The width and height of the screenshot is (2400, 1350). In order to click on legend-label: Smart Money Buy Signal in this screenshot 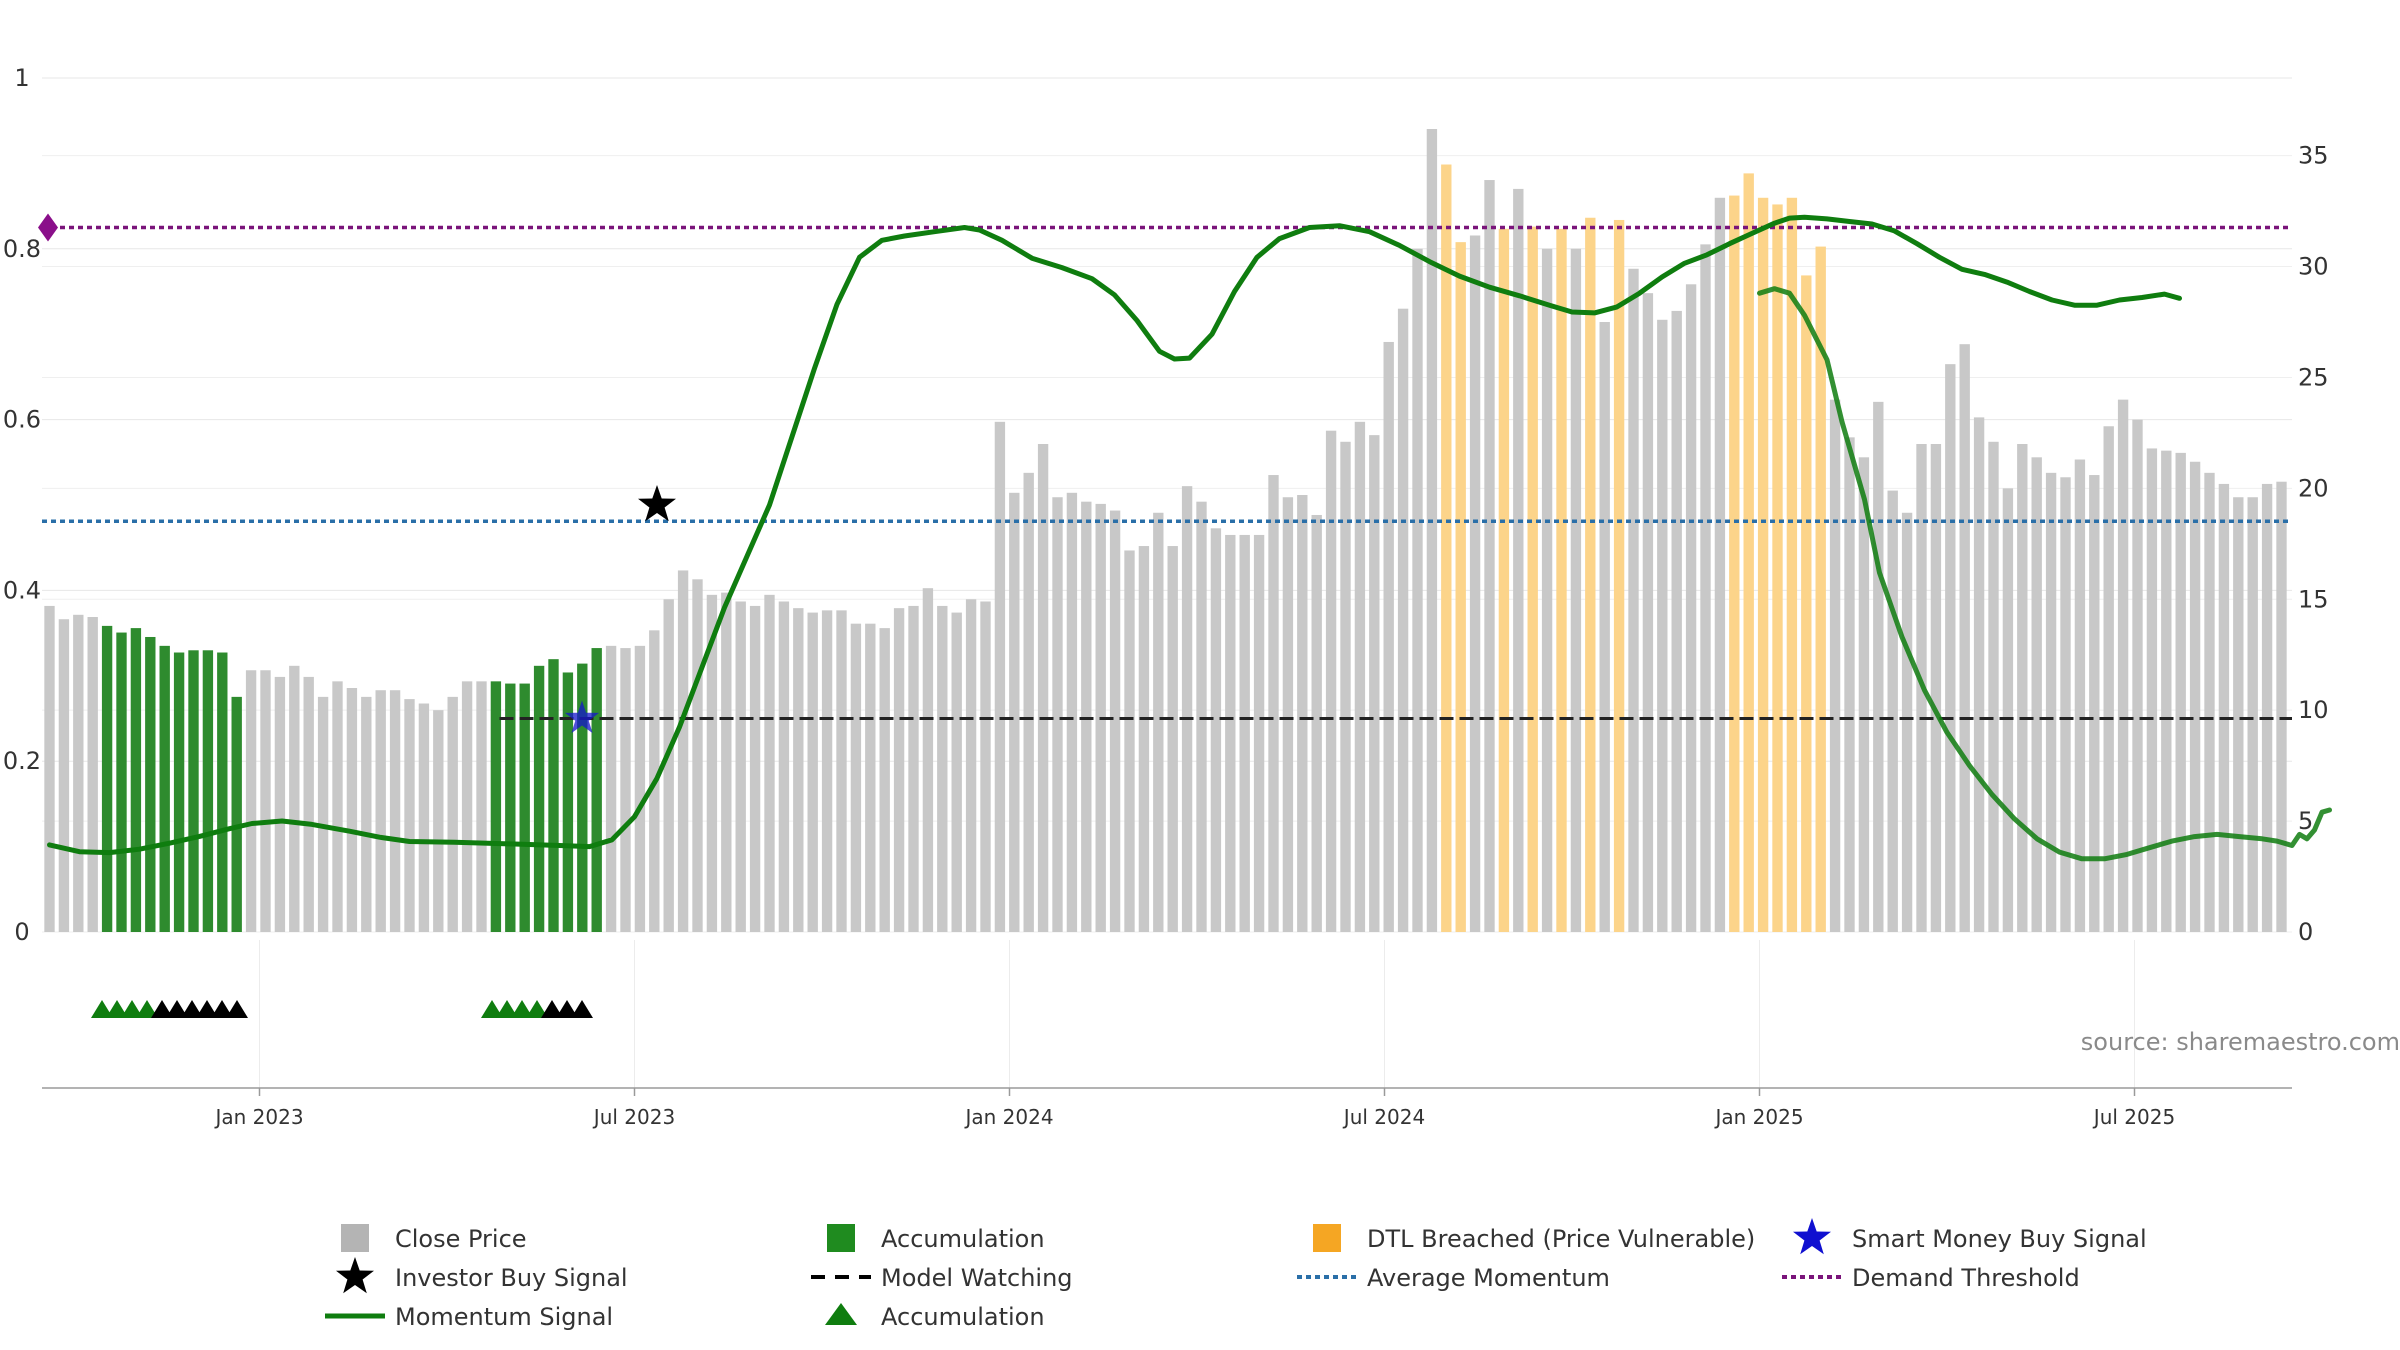, I will do `click(1999, 1239)`.